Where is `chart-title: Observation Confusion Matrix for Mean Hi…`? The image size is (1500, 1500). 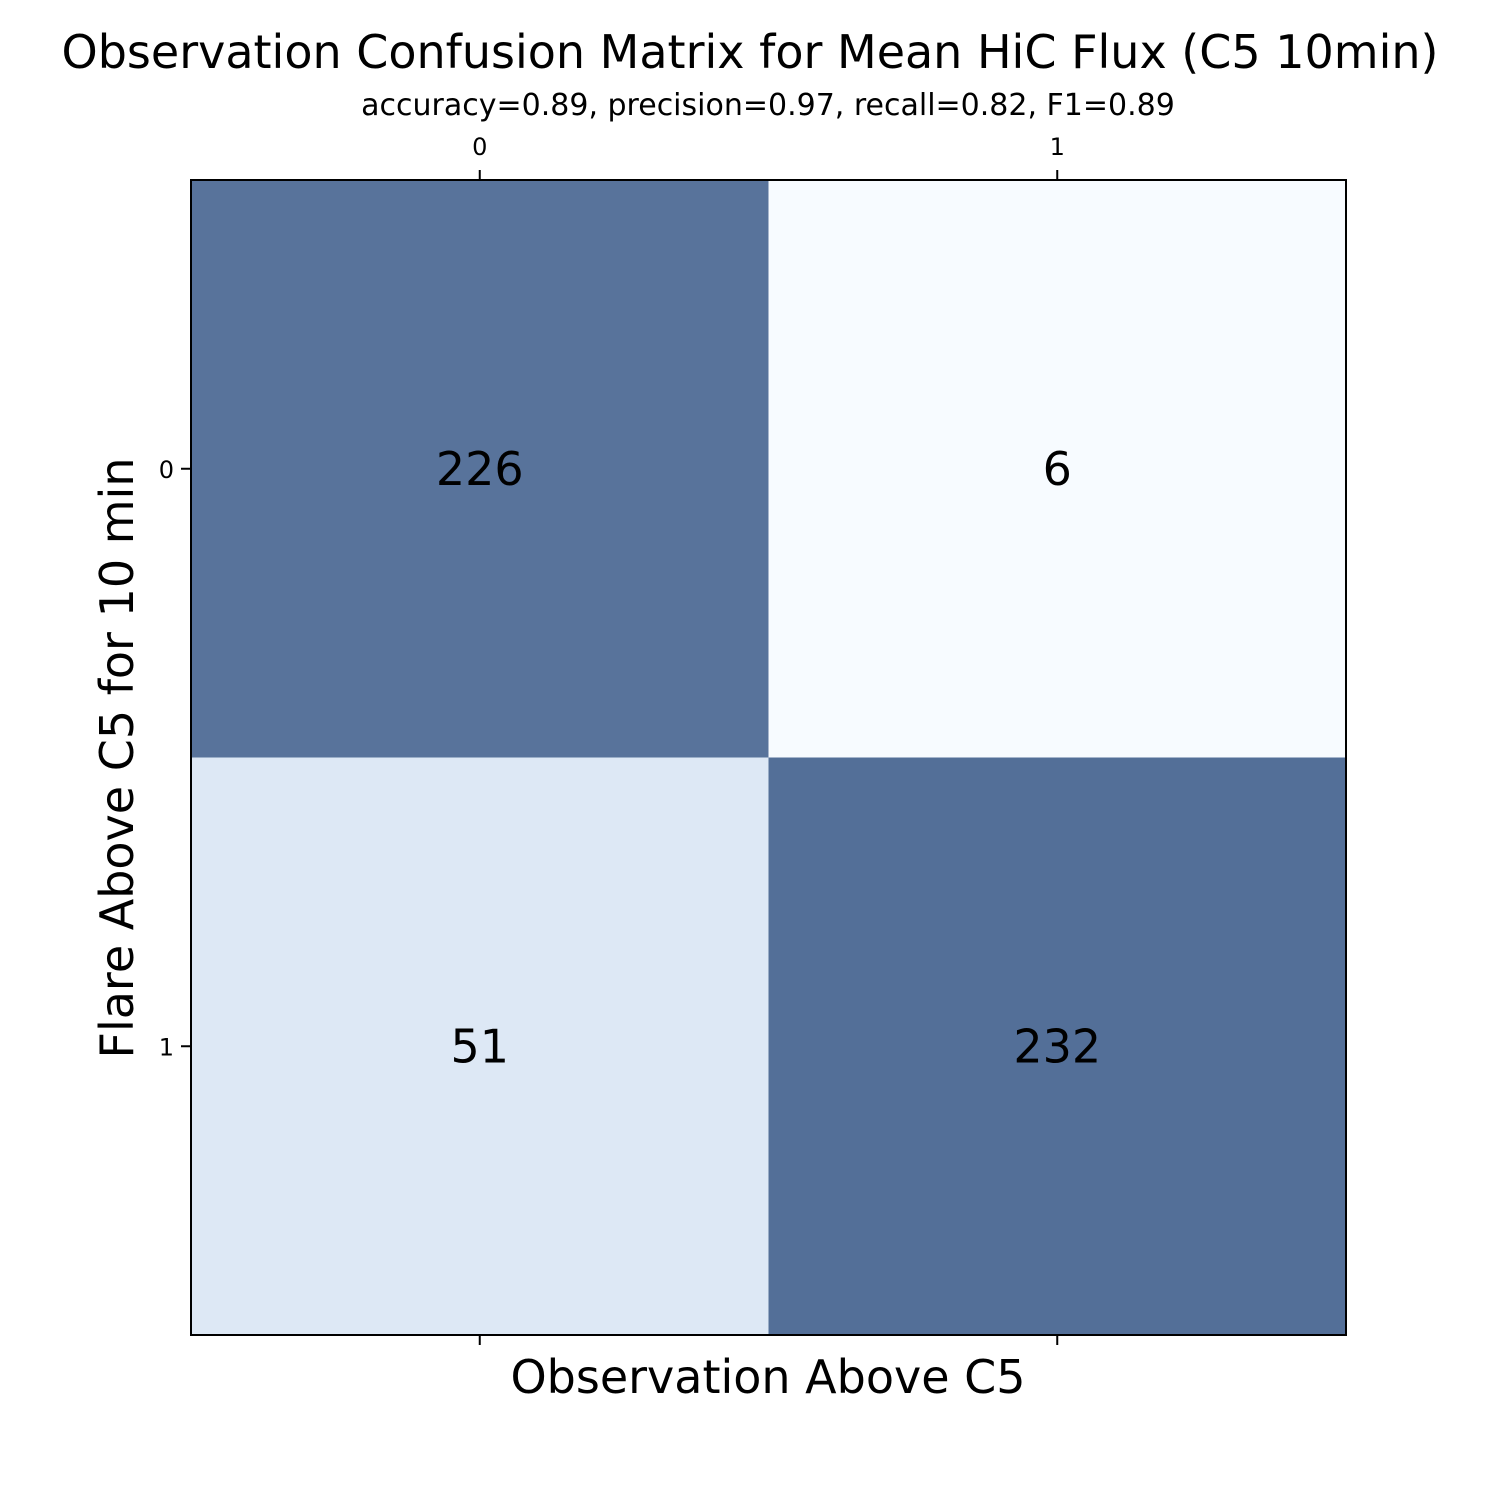 chart-title: Observation Confusion Matrix for Mean Hi… is located at coordinates (750, 52).